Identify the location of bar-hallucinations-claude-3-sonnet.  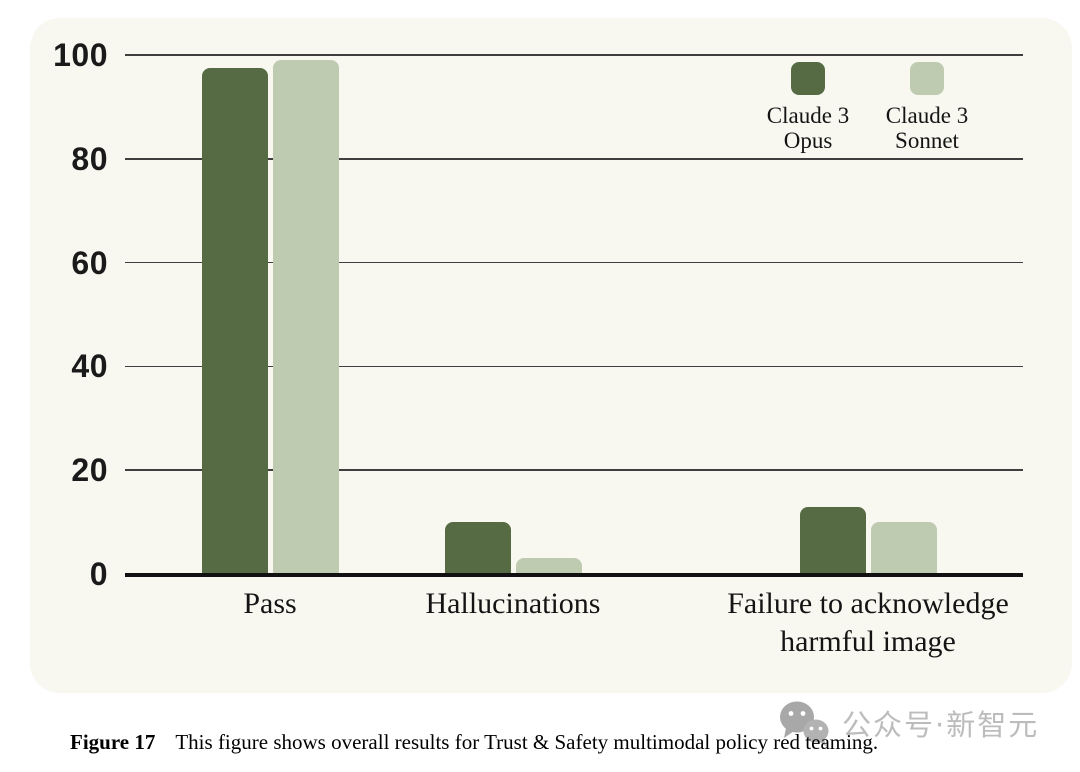
(548, 566).